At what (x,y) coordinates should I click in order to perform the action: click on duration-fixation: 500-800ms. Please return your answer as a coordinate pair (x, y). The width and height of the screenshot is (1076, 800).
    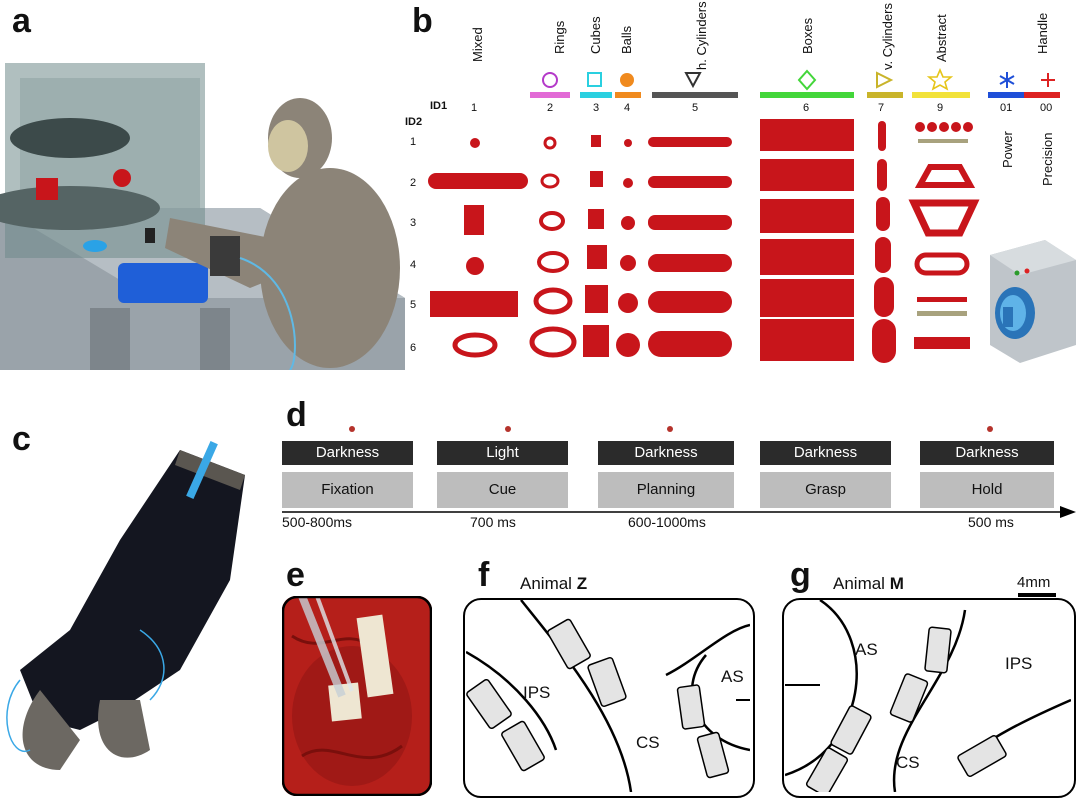
    Looking at the image, I should click on (317, 522).